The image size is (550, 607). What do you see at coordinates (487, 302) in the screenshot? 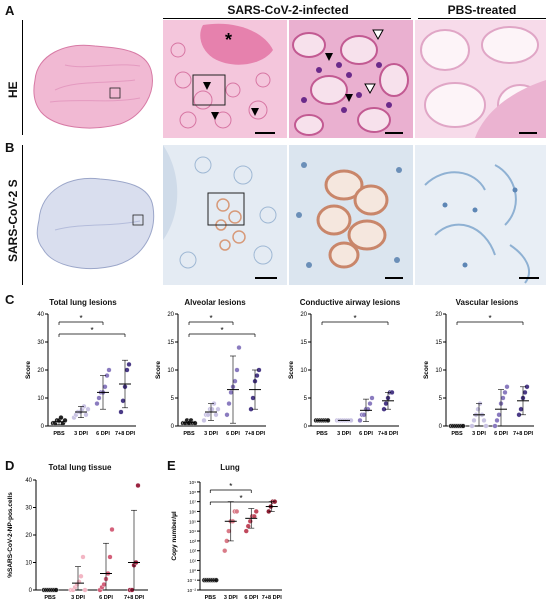
I see `c4-title: Vascular lesions` at bounding box center [487, 302].